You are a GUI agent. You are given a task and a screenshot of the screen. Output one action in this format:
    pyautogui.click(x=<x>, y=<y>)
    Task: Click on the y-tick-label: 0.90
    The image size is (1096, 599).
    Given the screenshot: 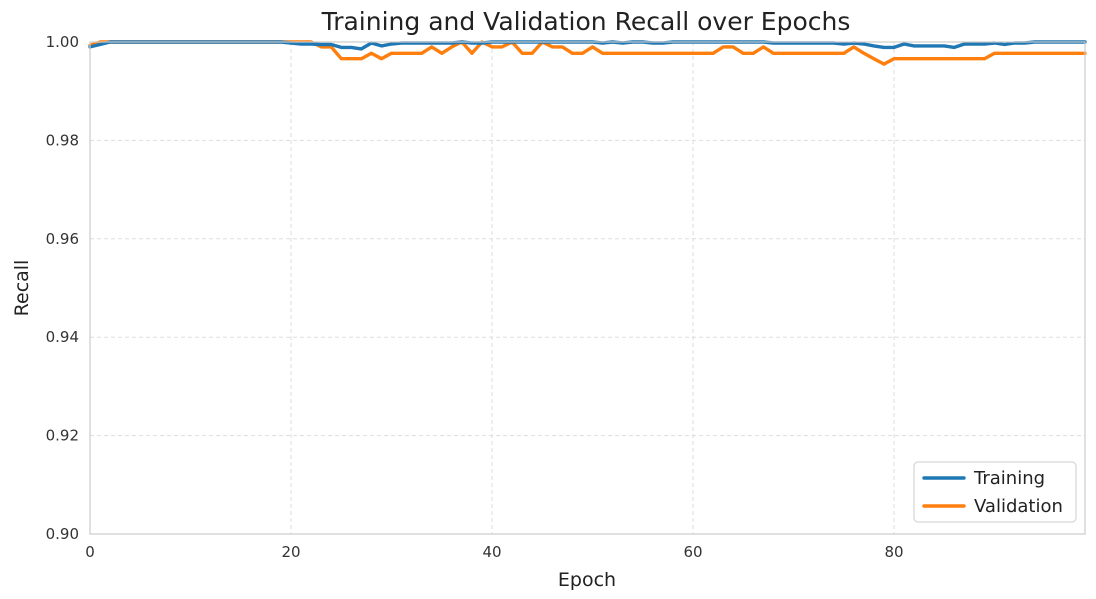 What is the action you would take?
    pyautogui.click(x=62, y=534)
    